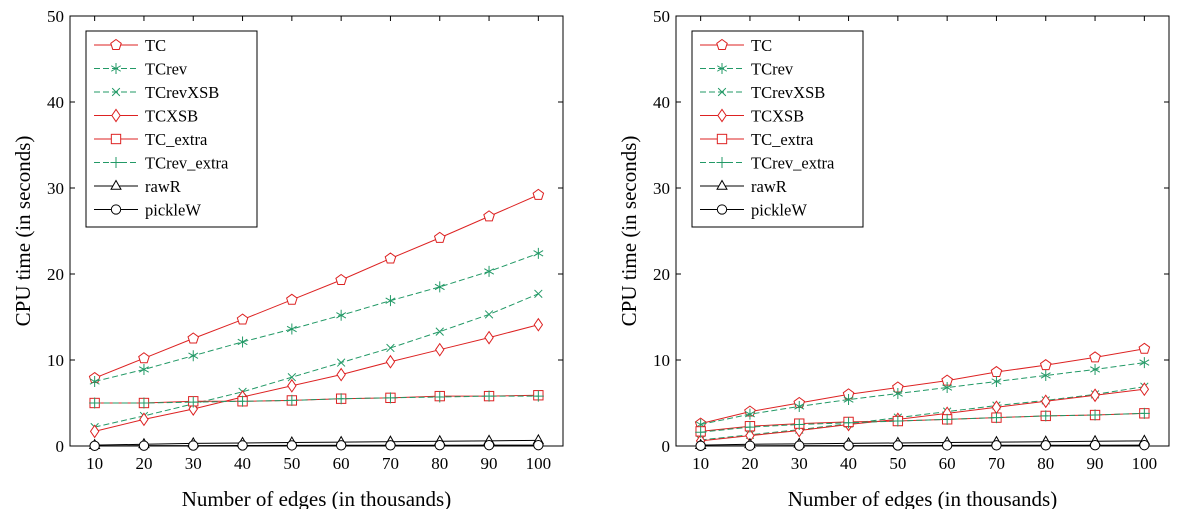  Describe the element at coordinates (489, 314) in the screenshot. I see `data-point-TCrevXSB` at that location.